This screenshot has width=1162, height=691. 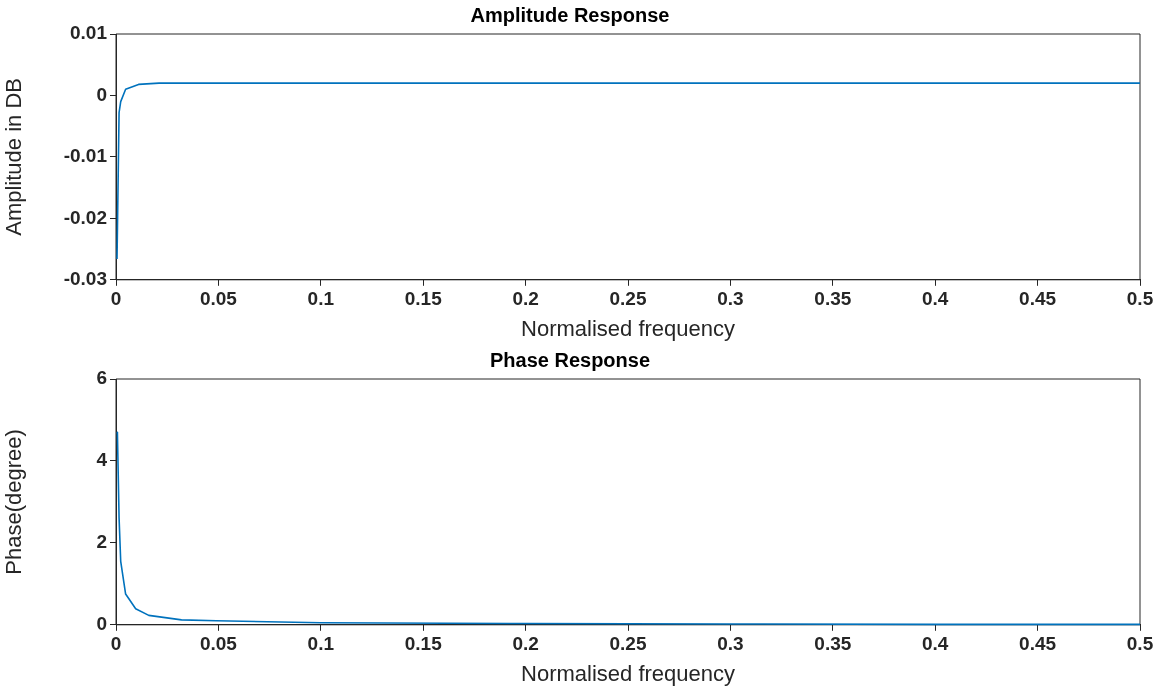 What do you see at coordinates (85, 156) in the screenshot?
I see `y-tick-label: -0.01` at bounding box center [85, 156].